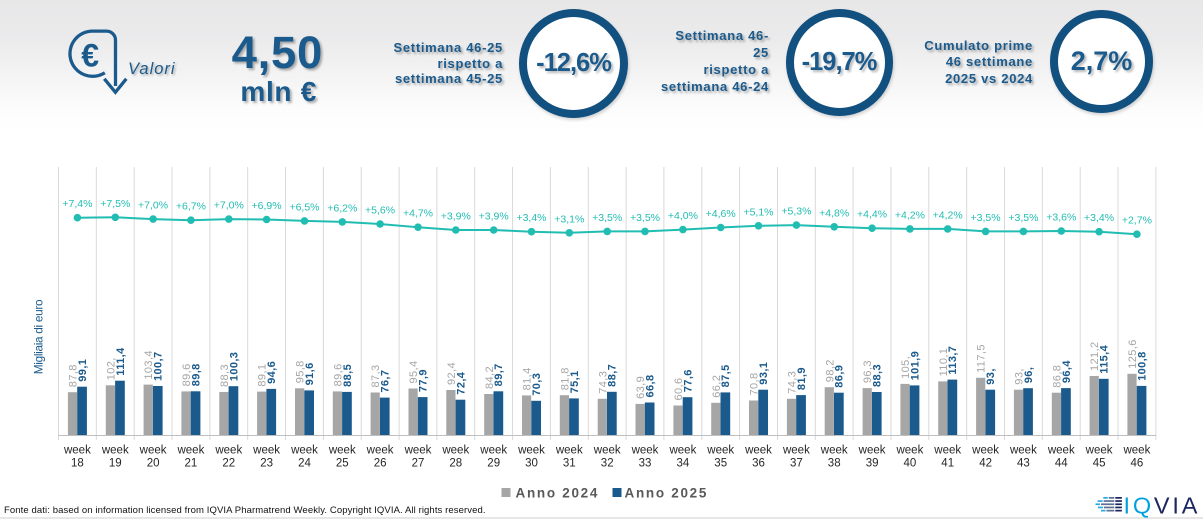 The width and height of the screenshot is (1203, 519). I want to click on svg-text: +7,5%, so click(115, 204).